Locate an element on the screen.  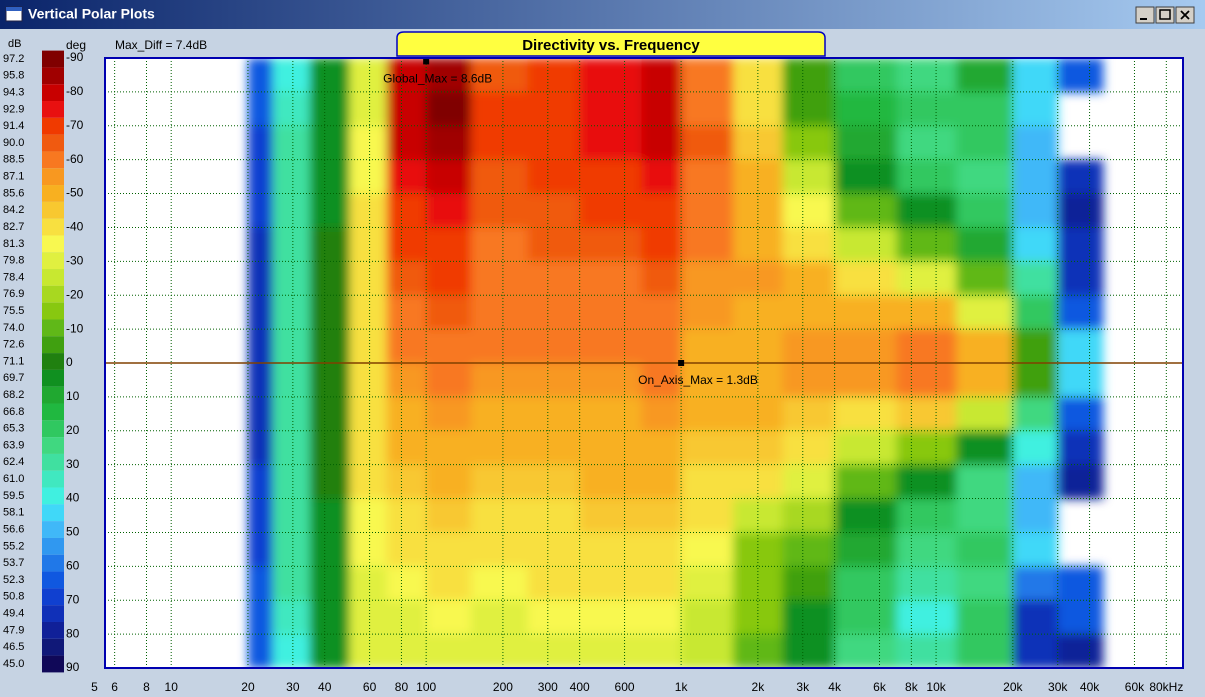
y-tick-label: 90 is located at coordinates (73, 667).